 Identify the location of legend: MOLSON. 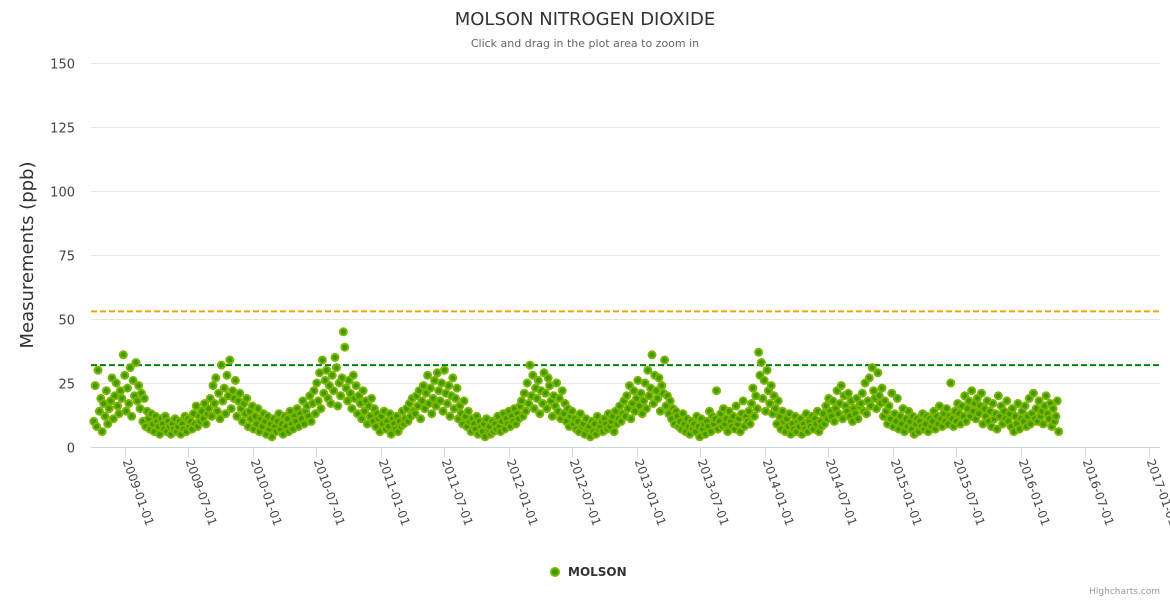
(588, 572).